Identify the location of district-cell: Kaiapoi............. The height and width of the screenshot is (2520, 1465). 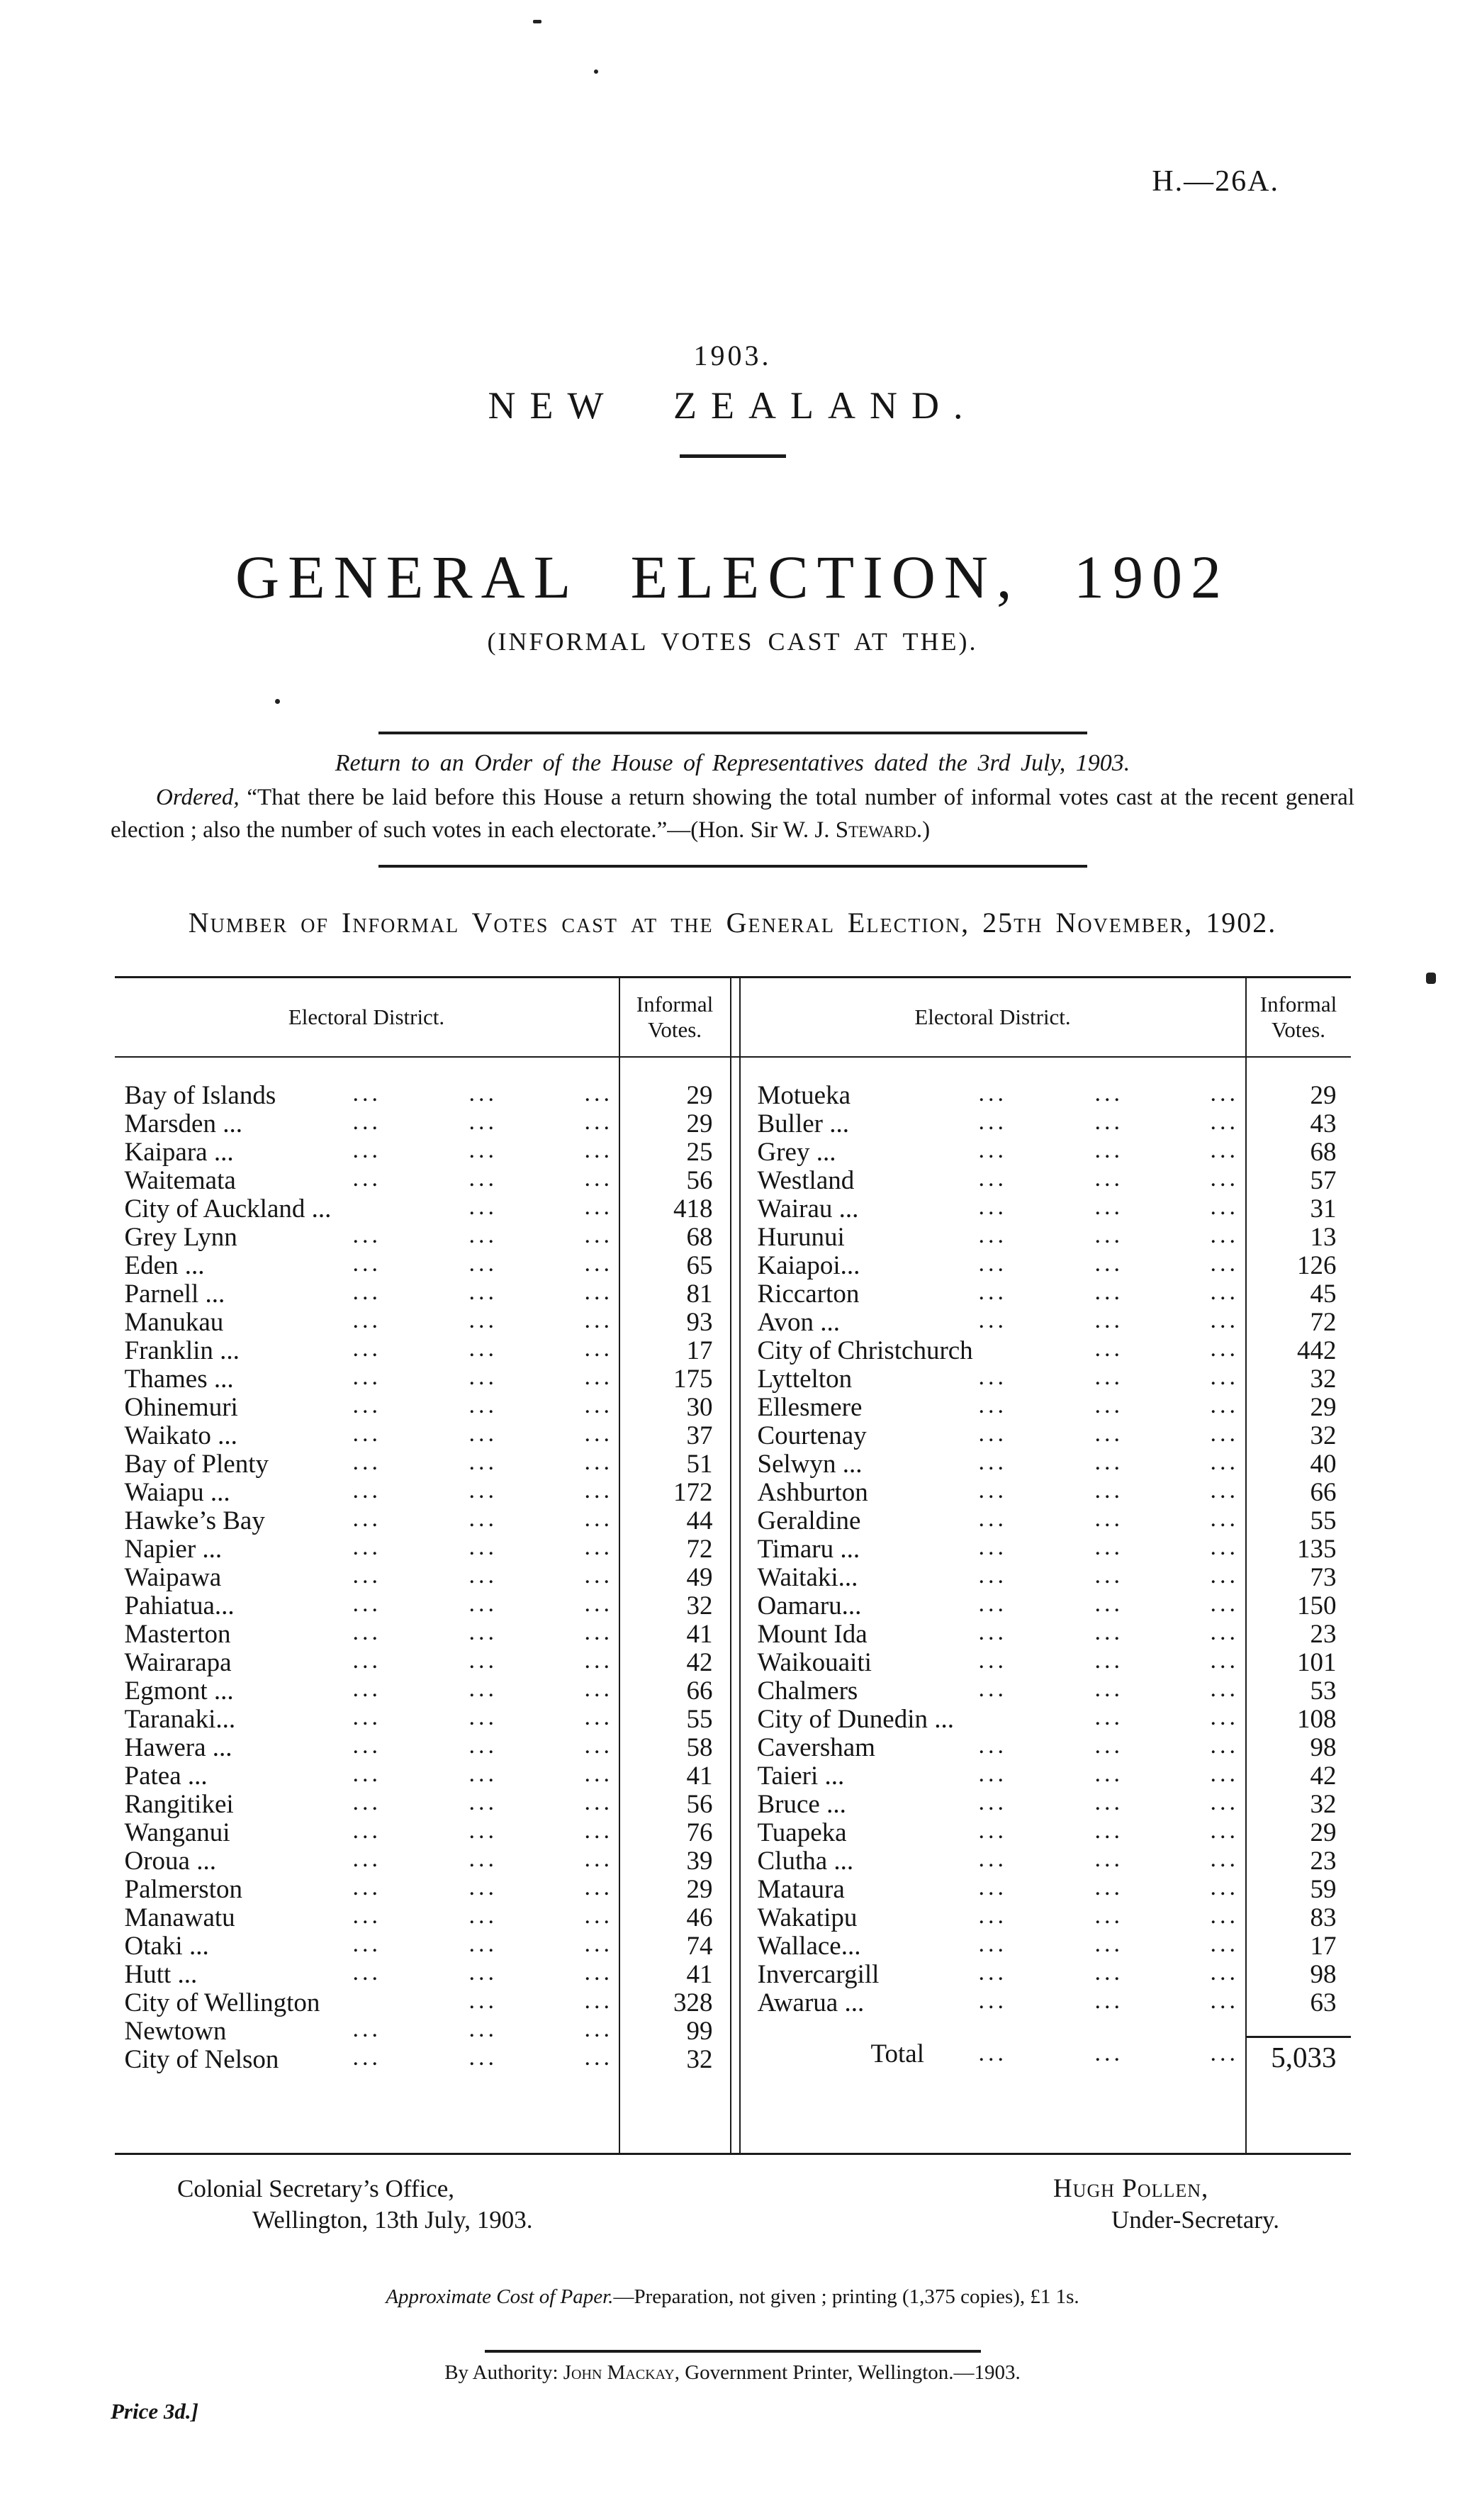
(998, 1265).